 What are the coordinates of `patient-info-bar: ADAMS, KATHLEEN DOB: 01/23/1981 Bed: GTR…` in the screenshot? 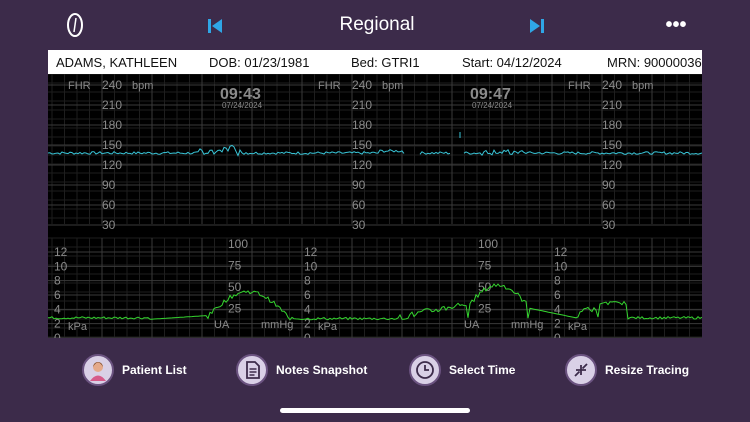 It's located at (375, 62).